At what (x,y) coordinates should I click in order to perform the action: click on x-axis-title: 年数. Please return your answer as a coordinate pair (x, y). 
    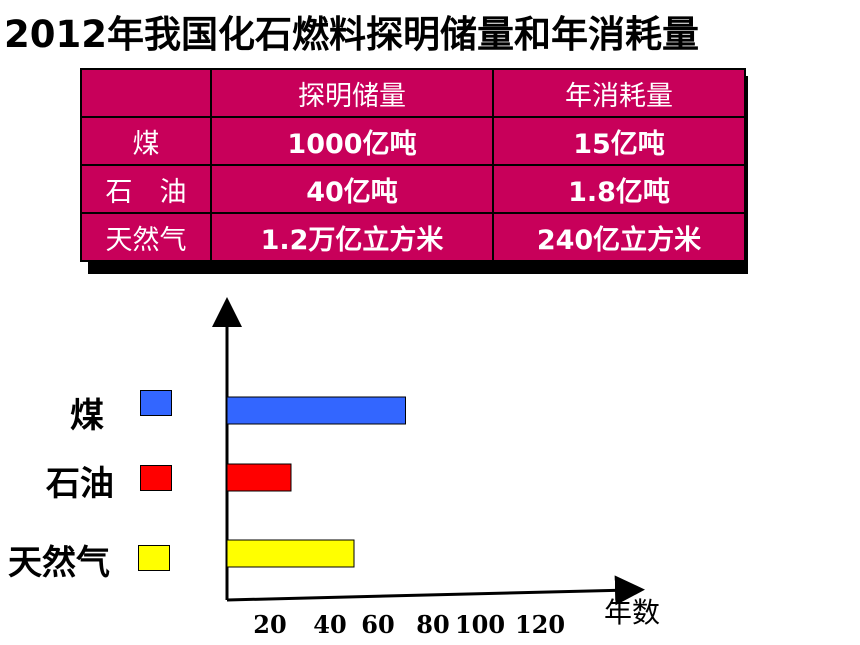
    Looking at the image, I should click on (632, 612).